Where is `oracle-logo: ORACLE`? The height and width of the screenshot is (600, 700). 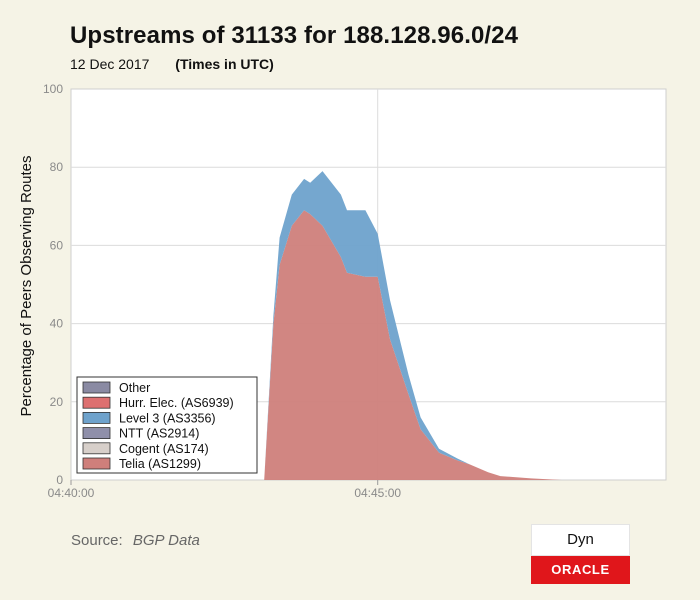
oracle-logo: ORACLE is located at coordinates (580, 570).